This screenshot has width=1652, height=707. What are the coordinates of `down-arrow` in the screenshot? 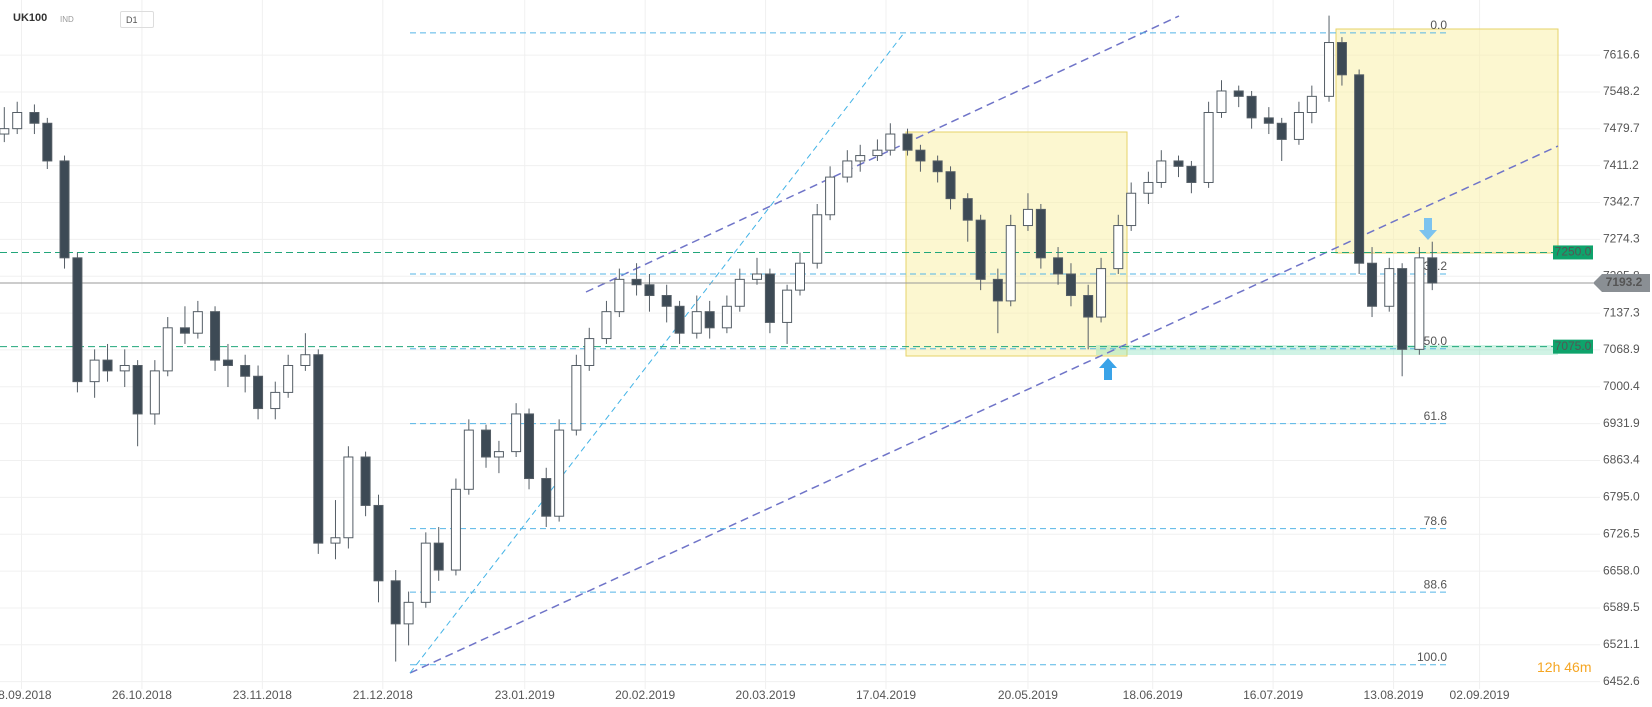 It's located at (1428, 229).